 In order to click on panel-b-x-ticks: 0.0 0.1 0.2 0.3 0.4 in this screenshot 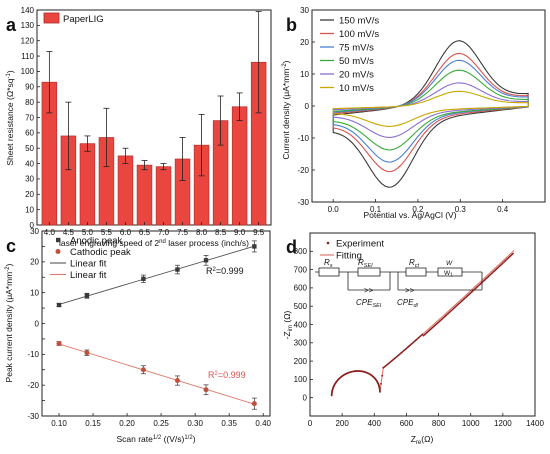, I will do `click(418, 206)`.